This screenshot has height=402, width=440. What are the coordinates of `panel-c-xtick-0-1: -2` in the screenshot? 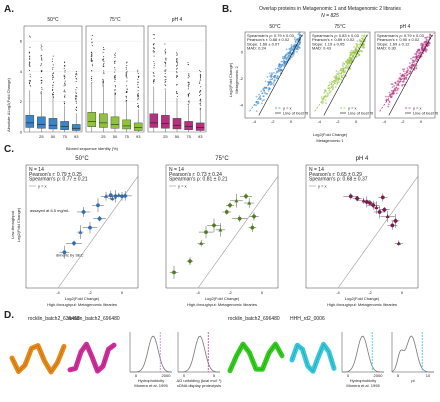 It's located at (90, 292).